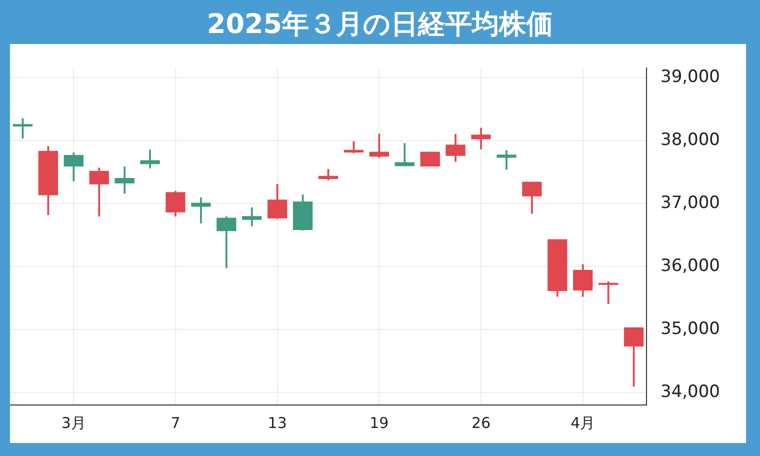 This screenshot has height=456, width=760. What do you see at coordinates (690, 140) in the screenshot?
I see `y-tick-label: 38,000` at bounding box center [690, 140].